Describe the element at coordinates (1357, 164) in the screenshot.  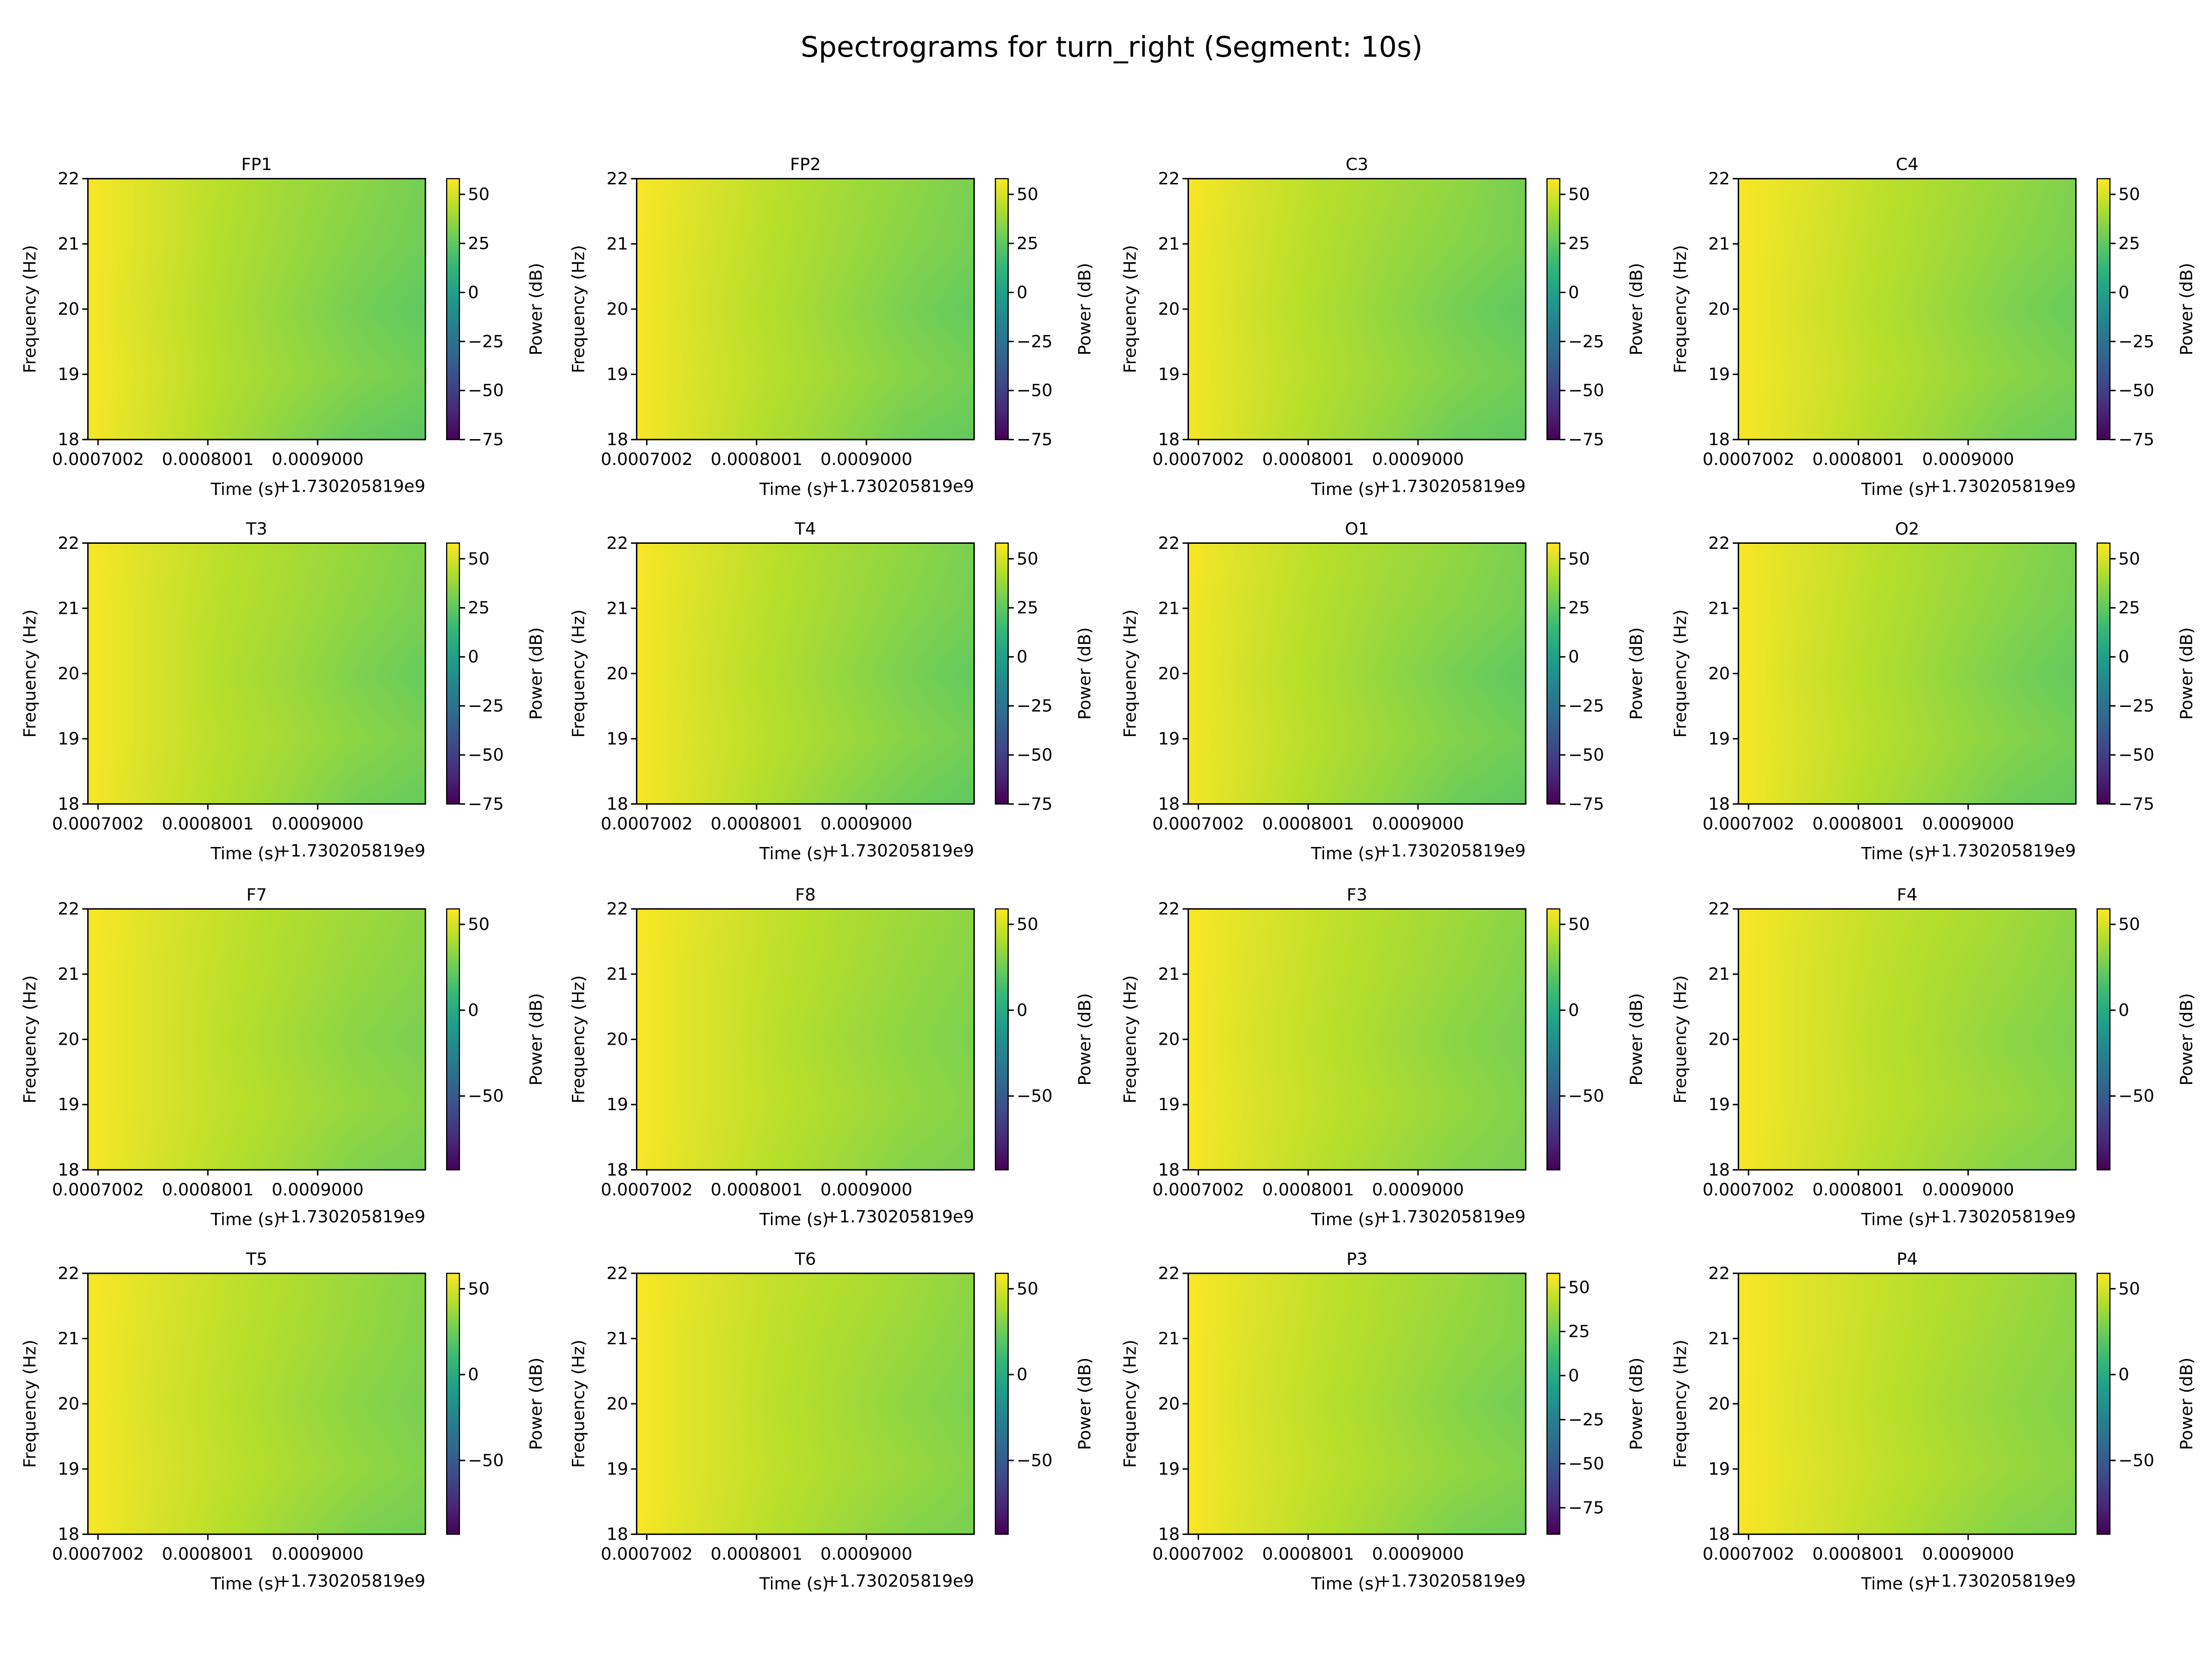
I see `panel-title: C3` at that location.